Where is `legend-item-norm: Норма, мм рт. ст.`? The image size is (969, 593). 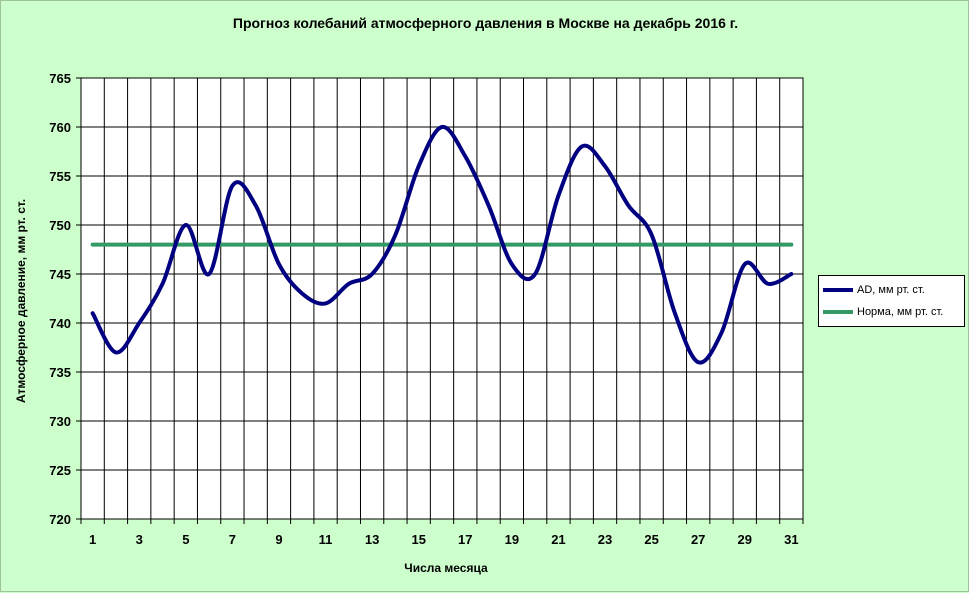 legend-item-norm: Норма, мм рт. ст. is located at coordinates (891, 312).